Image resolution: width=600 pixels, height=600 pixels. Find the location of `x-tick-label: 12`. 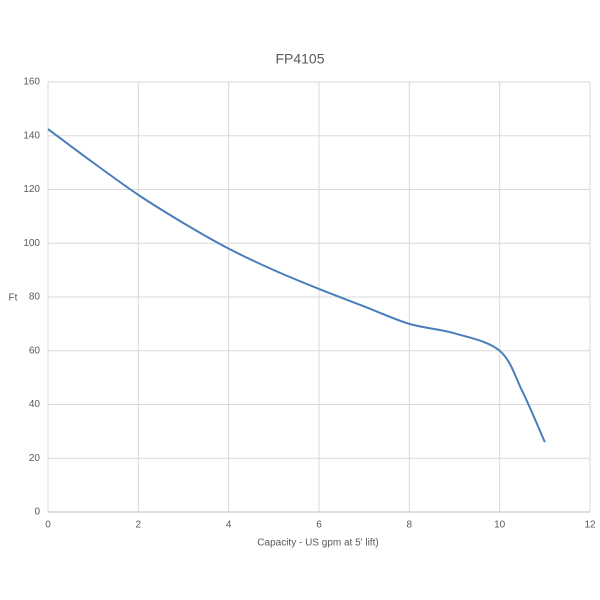

x-tick-label: 12 is located at coordinates (590, 525).